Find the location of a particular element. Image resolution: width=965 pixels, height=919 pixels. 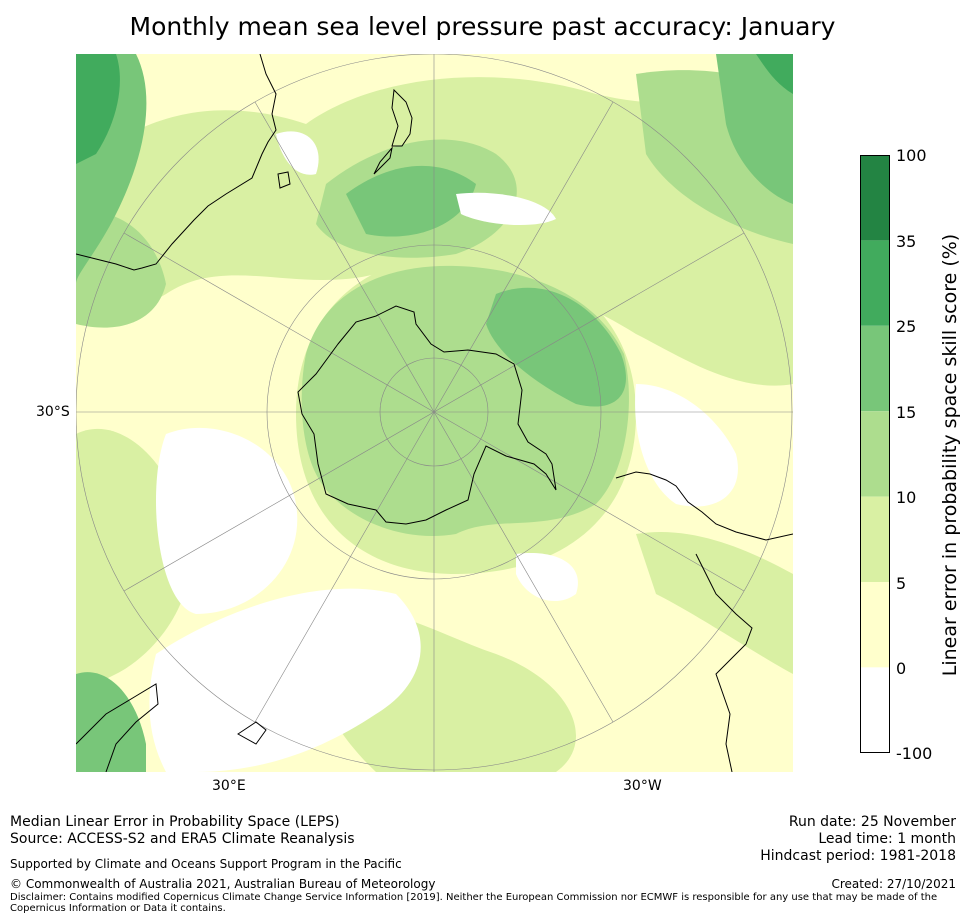

colorbar-tick: 5 is located at coordinates (901, 583).